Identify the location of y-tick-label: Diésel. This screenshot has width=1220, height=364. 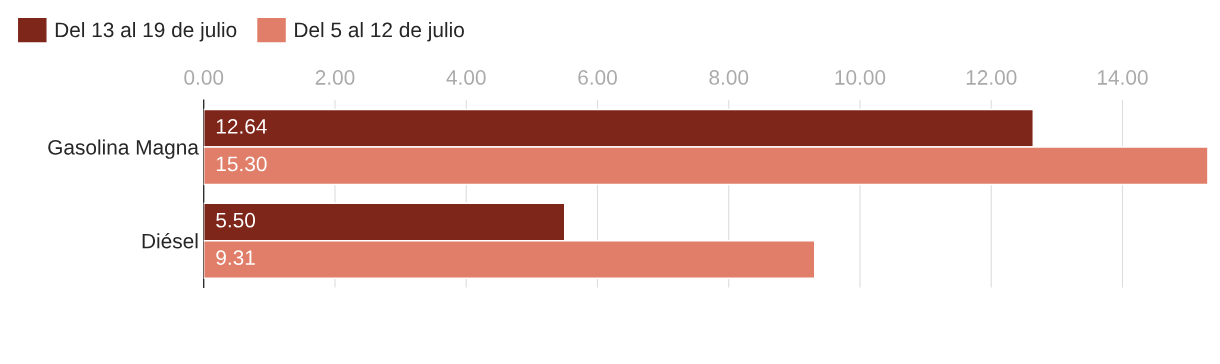
(170, 240).